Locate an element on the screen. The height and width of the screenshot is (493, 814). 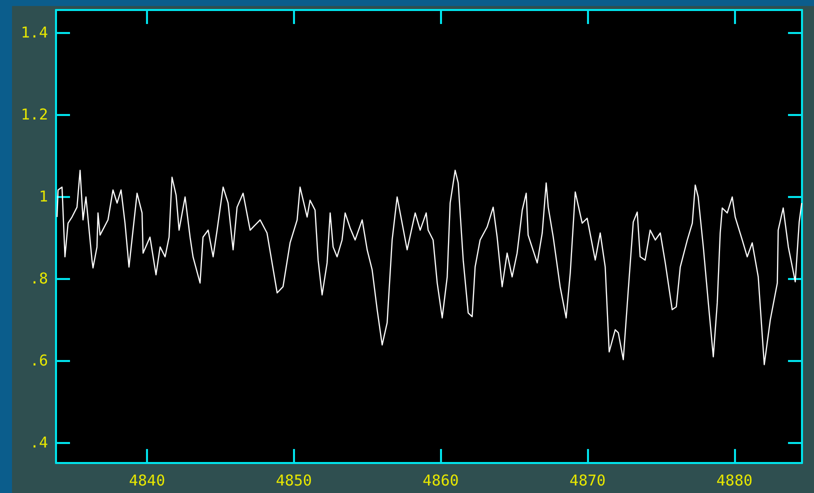
x-tick-label: 4870 is located at coordinates (588, 481).